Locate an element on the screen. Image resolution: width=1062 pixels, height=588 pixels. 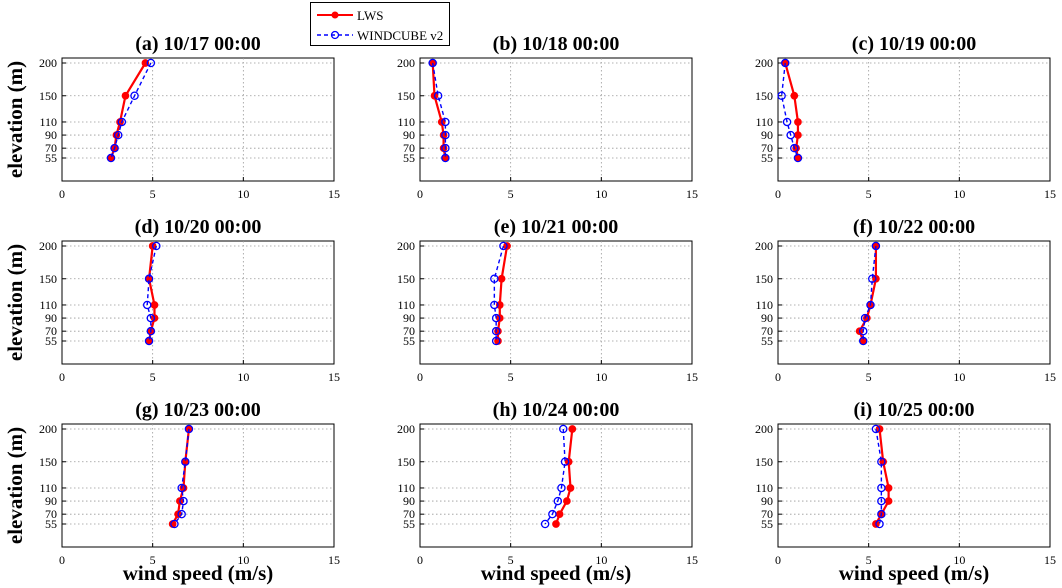
legend-label-lws: LWS is located at coordinates (370, 15).